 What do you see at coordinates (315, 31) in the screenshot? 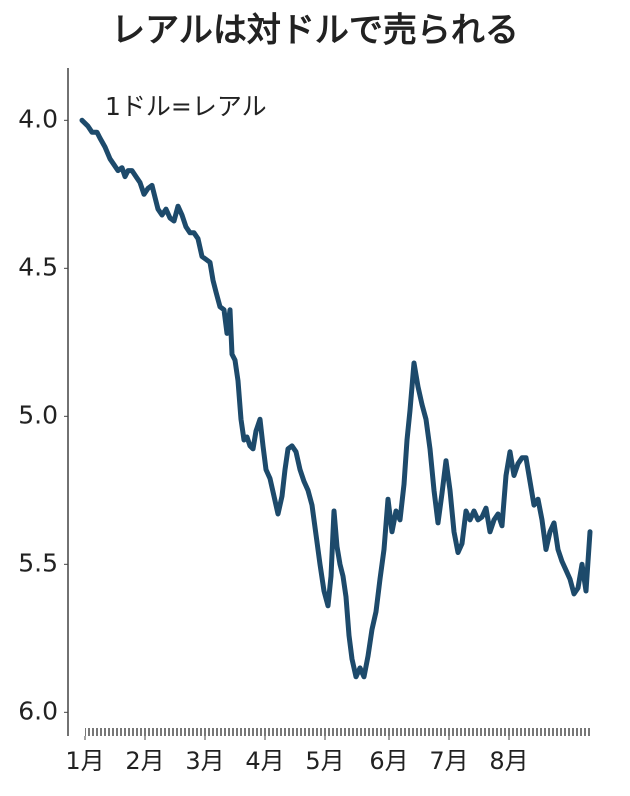
I see `chart-title: レアルは対ドルで売られる` at bounding box center [315, 31].